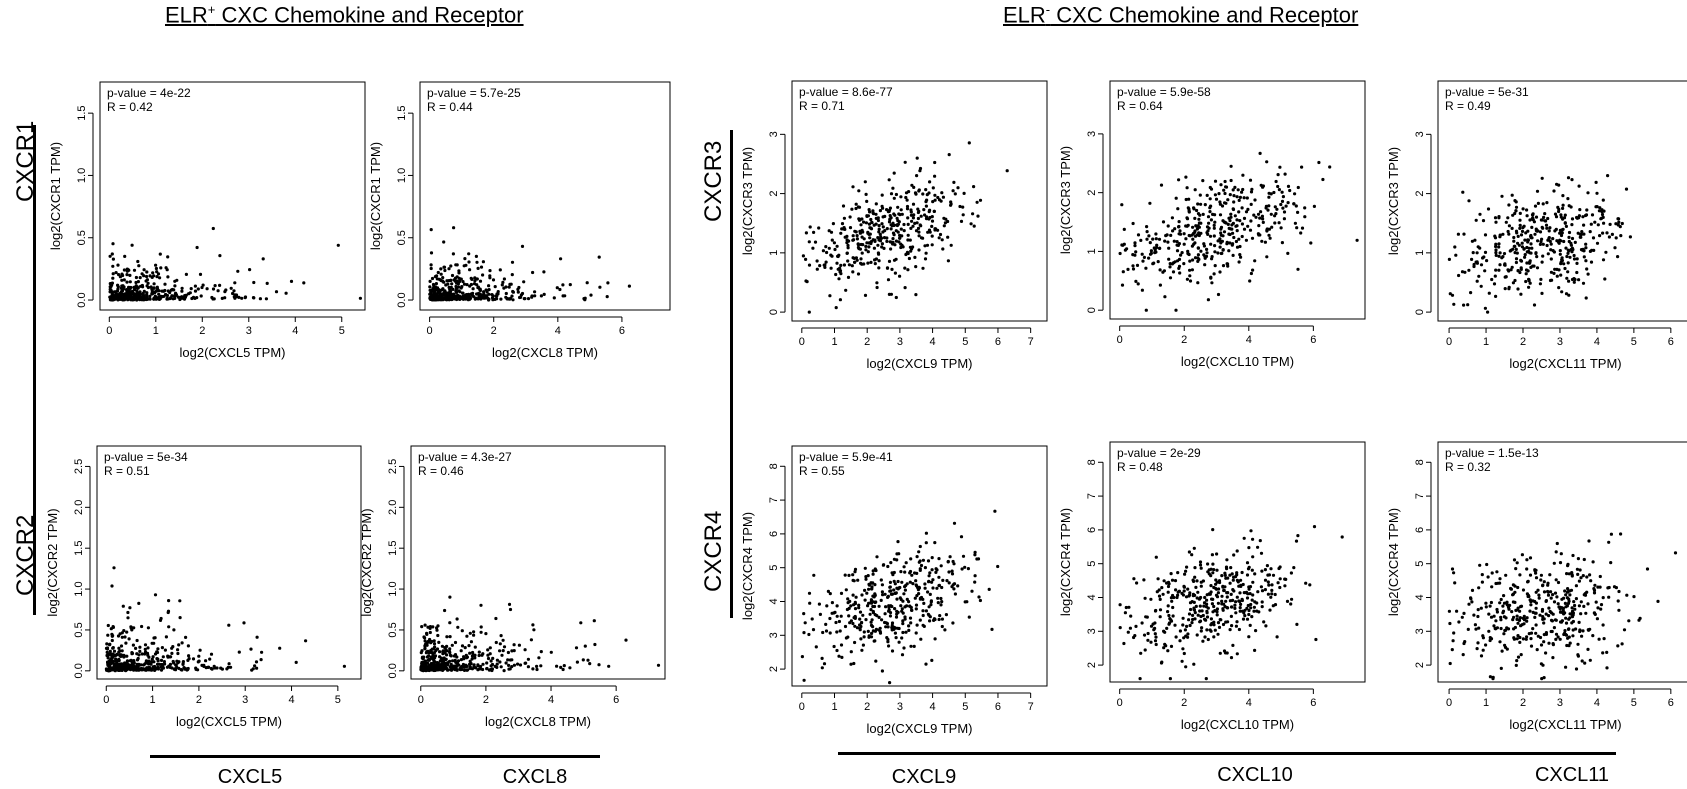  What do you see at coordinates (82, 112) in the screenshot?
I see `y-tick-label: 1.5` at bounding box center [82, 112].